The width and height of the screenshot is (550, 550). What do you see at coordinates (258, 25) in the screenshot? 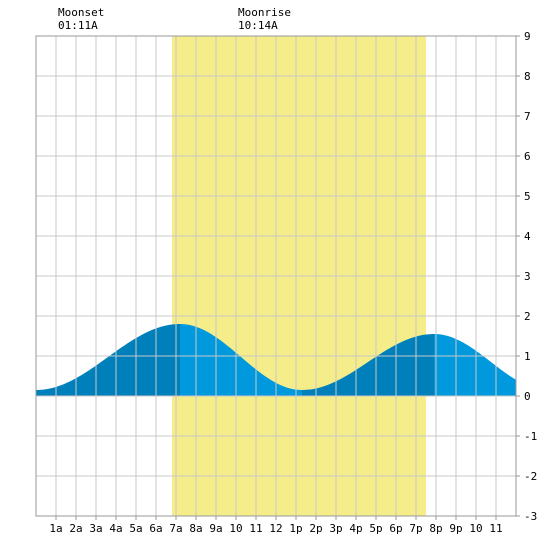
I see `moonrise-time: 10:14A` at bounding box center [258, 25].